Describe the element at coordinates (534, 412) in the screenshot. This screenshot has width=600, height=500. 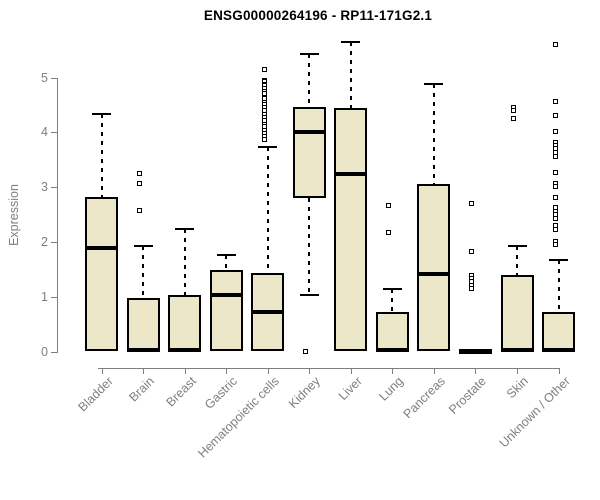
I see `x-axis-tick-label: Unknown / Other` at that location.